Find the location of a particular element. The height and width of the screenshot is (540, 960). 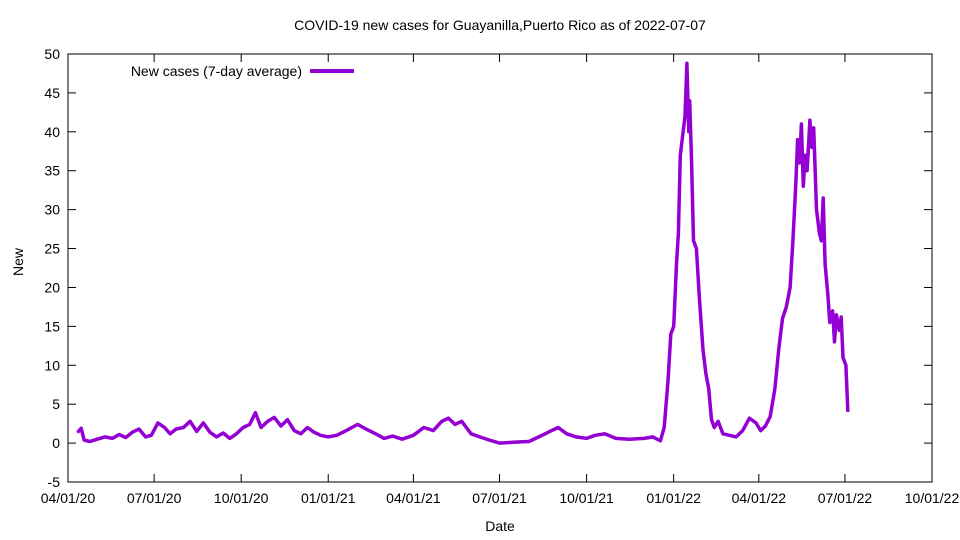

legend: New cases (7-day average) is located at coordinates (242, 71).